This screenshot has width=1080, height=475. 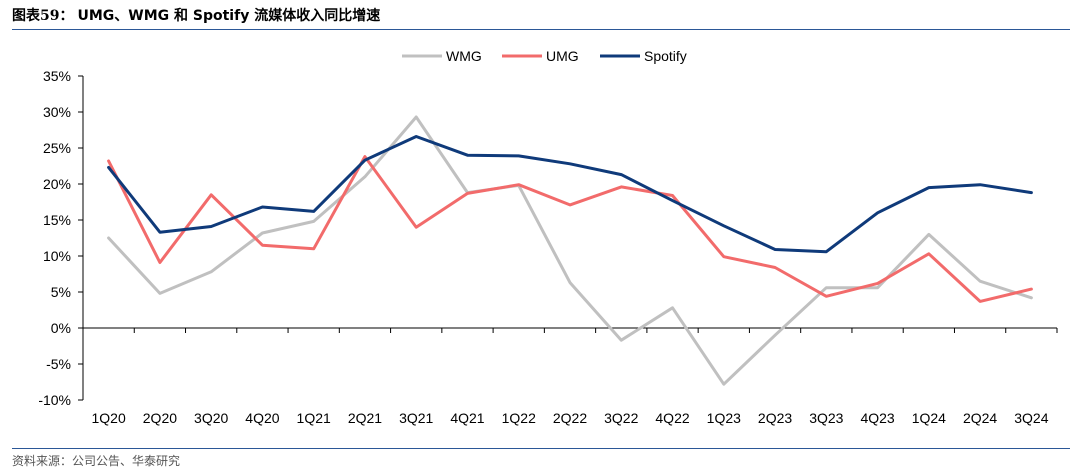 What do you see at coordinates (826, 418) in the screenshot?
I see `x-tick-label: 3Q23` at bounding box center [826, 418].